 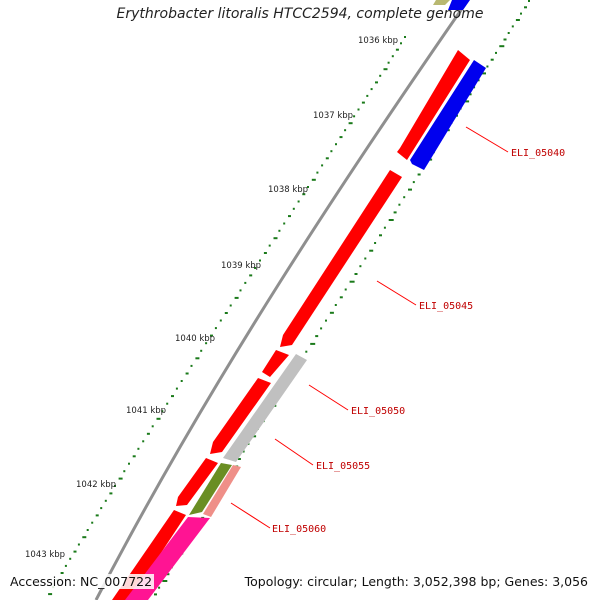 I want to click on scale-label: 1037 kbp, so click(x=333, y=116).